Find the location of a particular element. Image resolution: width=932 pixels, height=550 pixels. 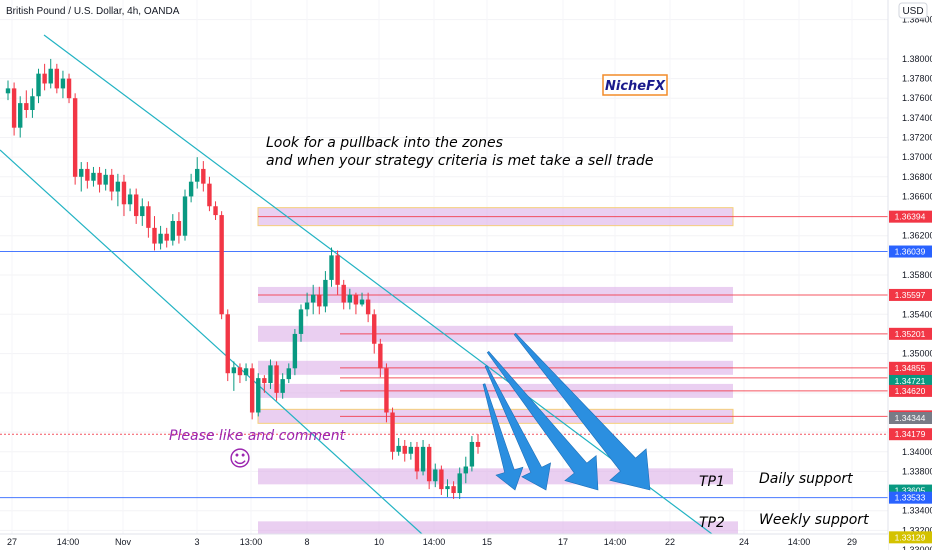

price-label-13: 1.33129 is located at coordinates (910, 537).